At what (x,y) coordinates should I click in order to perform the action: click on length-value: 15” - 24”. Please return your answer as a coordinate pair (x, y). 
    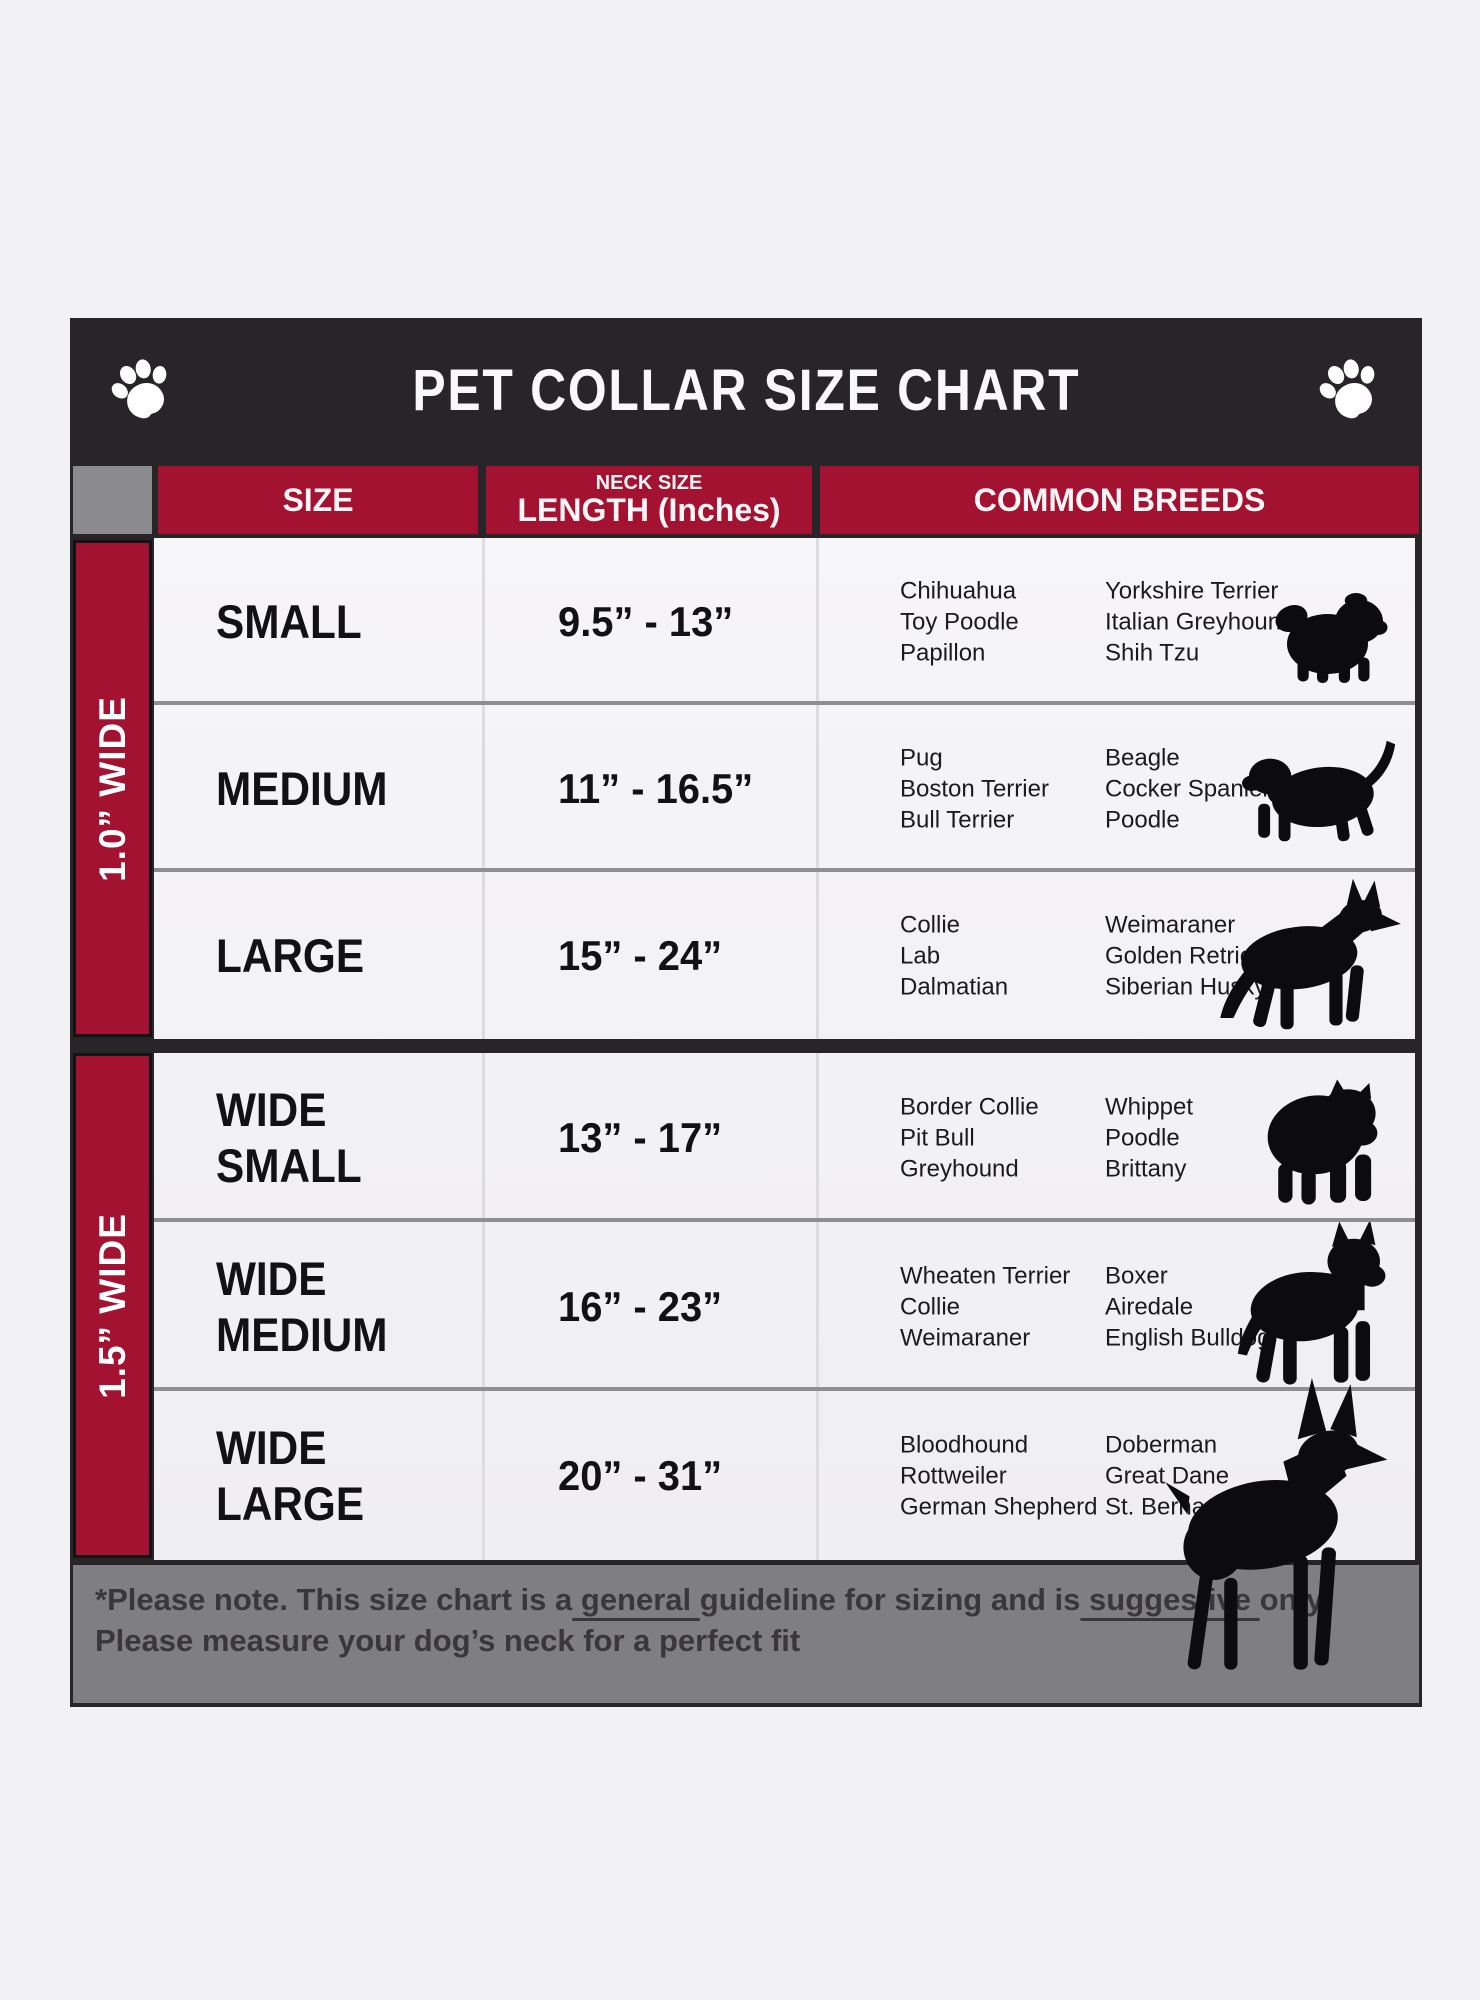
    Looking at the image, I should click on (640, 955).